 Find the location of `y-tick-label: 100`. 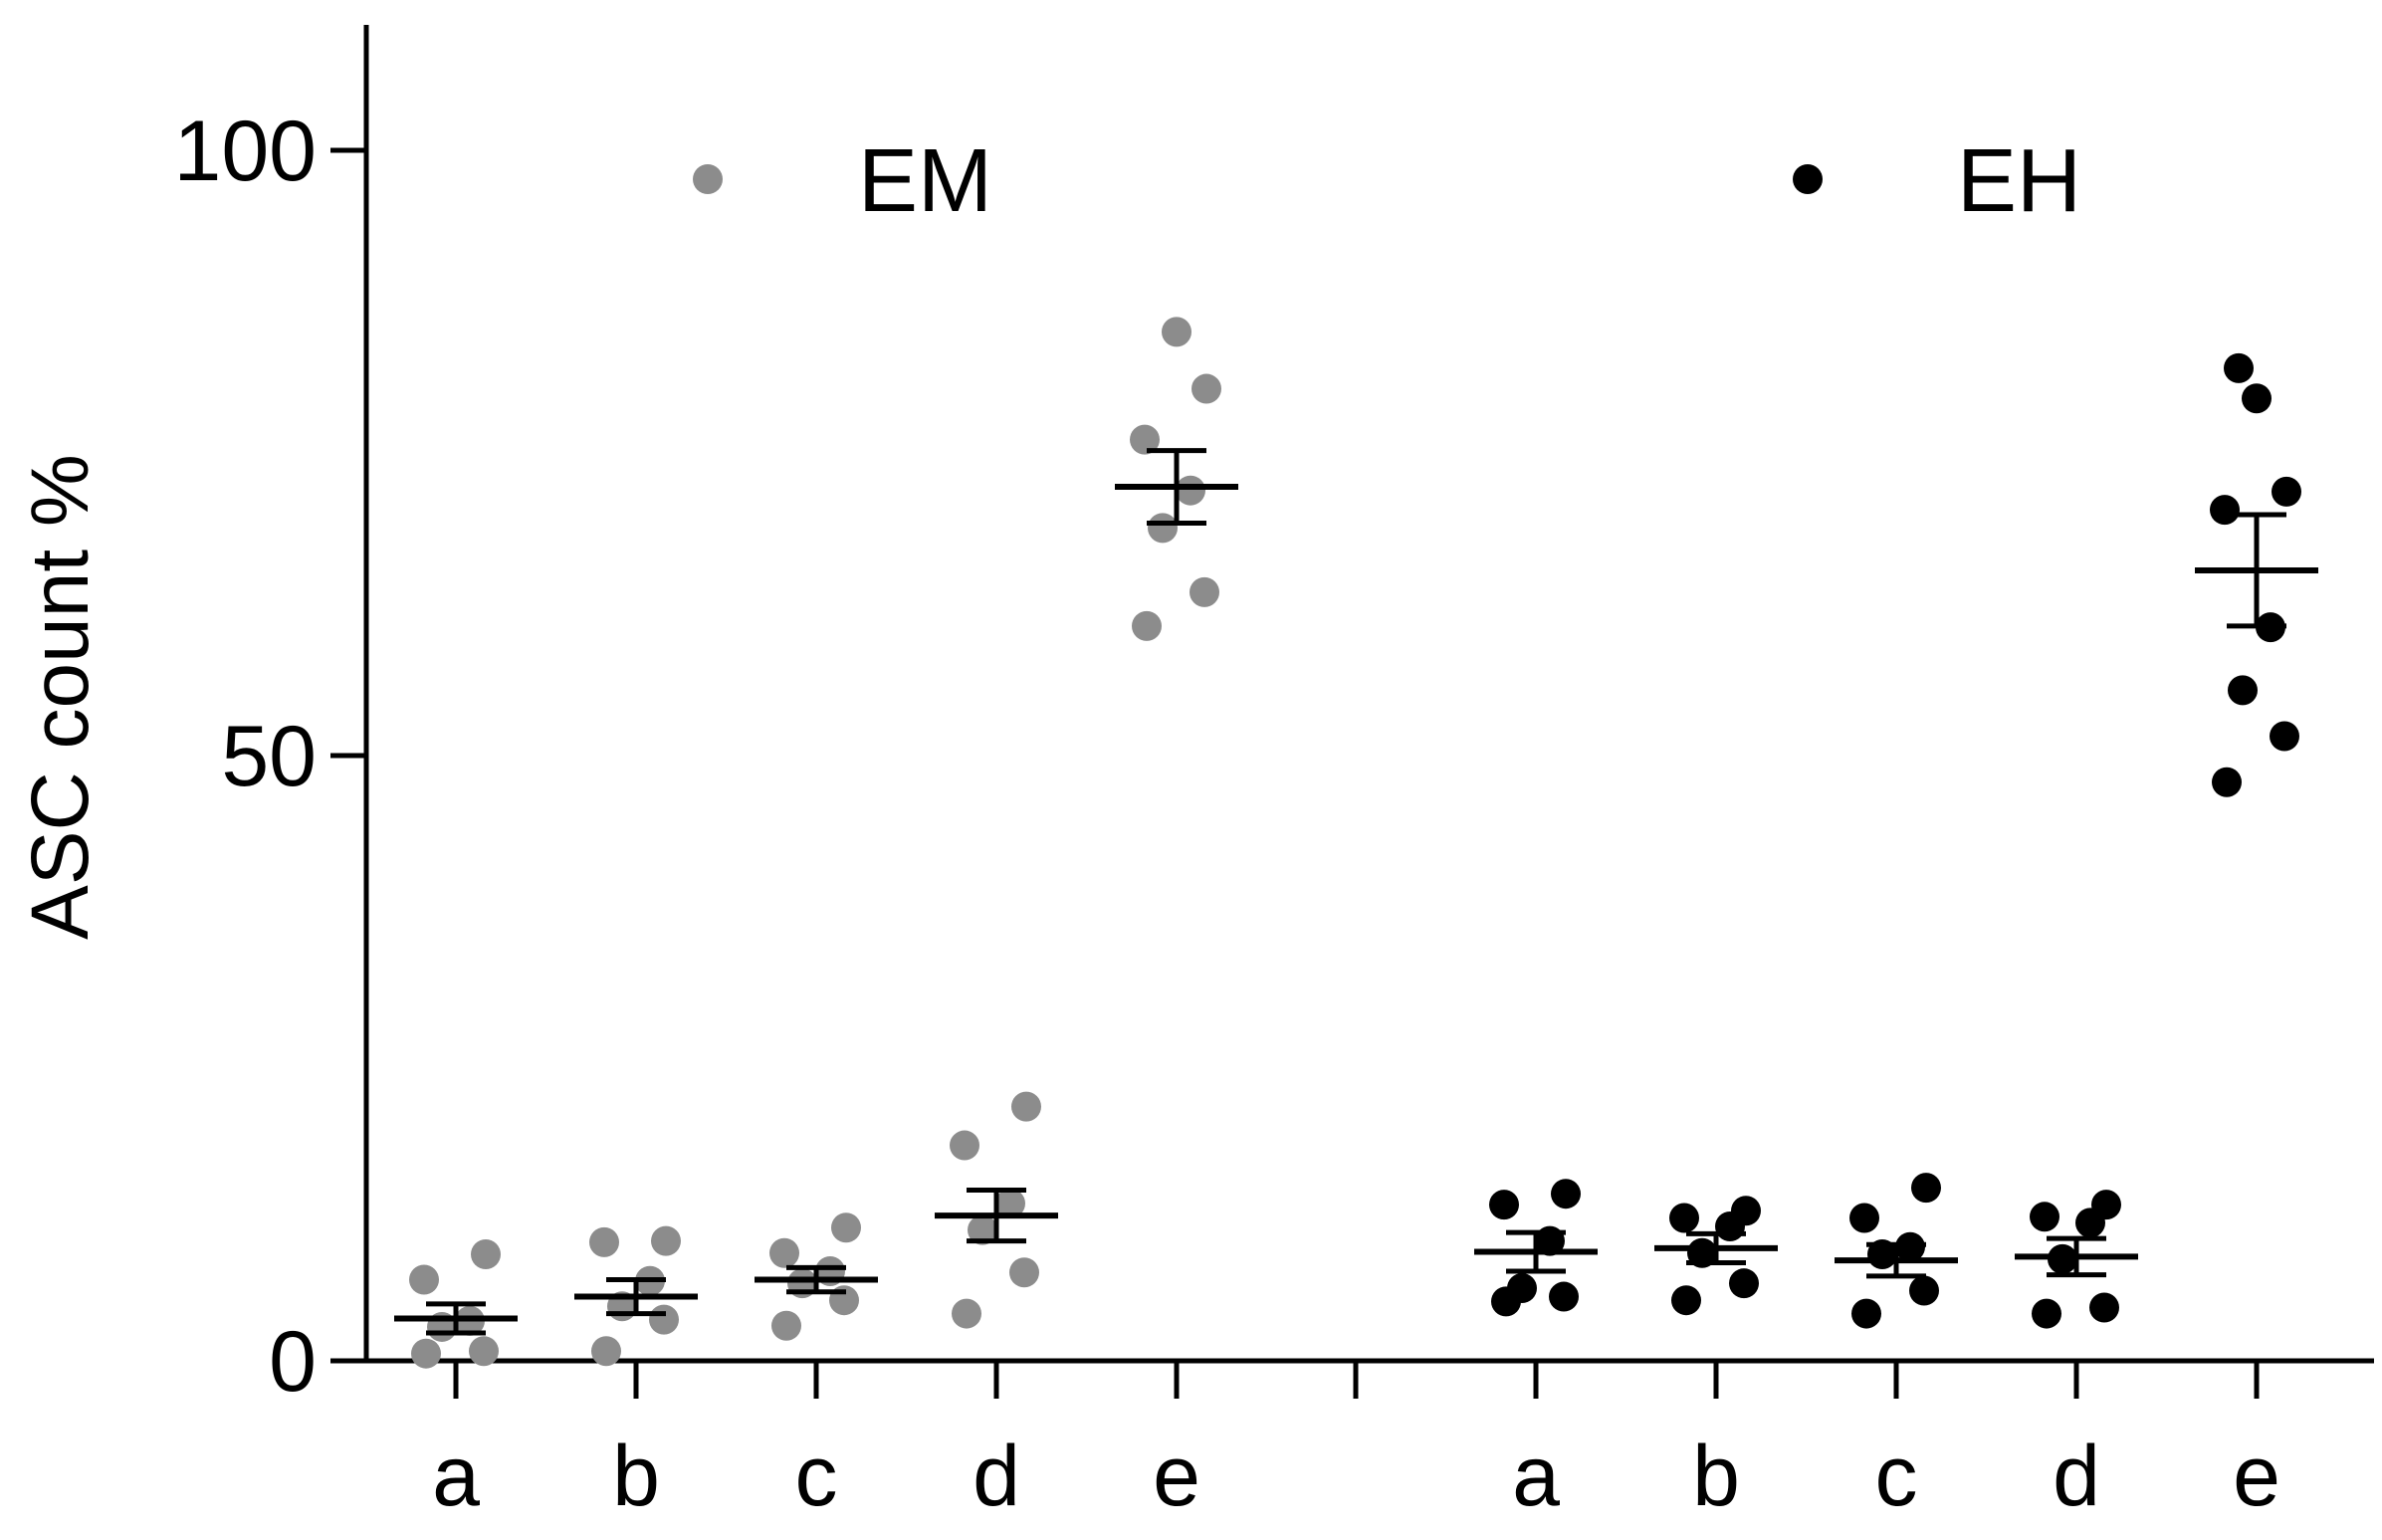

y-tick-label: 100 is located at coordinates (246, 151).